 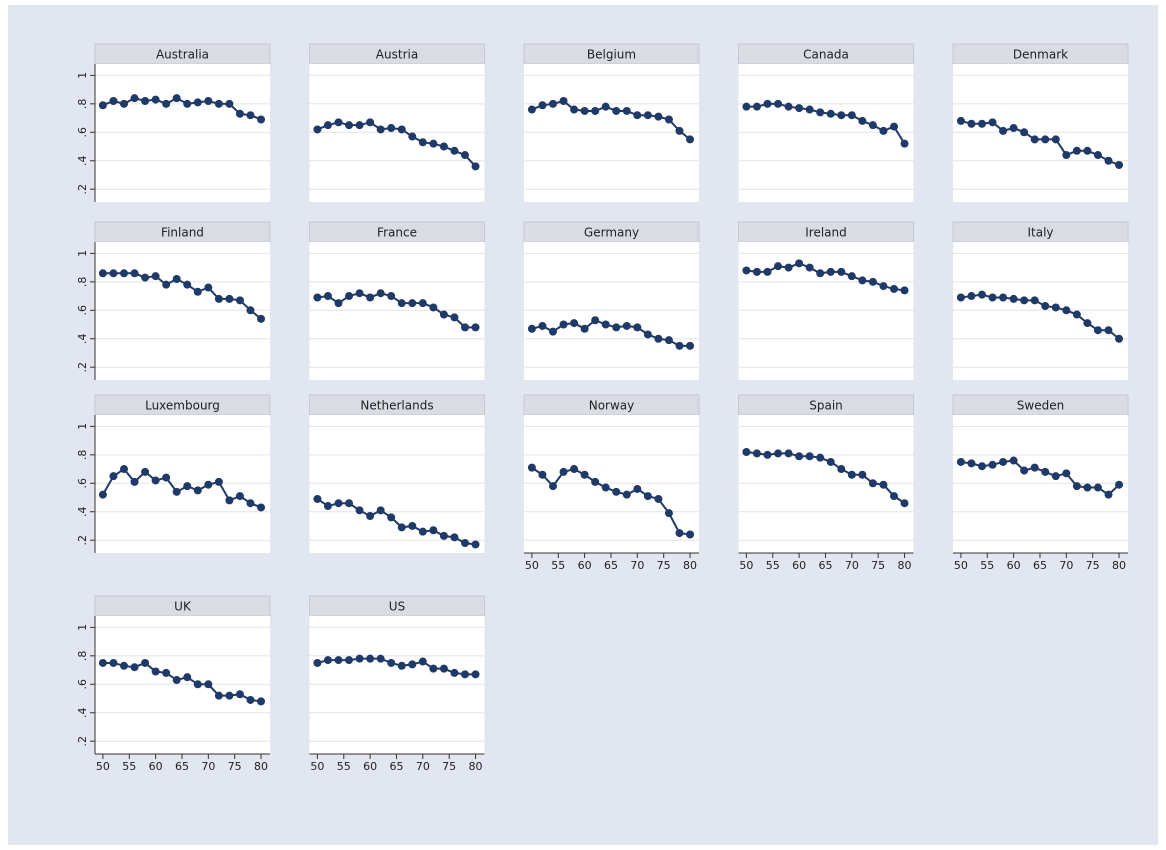 What do you see at coordinates (826, 55) in the screenshot?
I see `panel-title: Canada` at bounding box center [826, 55].